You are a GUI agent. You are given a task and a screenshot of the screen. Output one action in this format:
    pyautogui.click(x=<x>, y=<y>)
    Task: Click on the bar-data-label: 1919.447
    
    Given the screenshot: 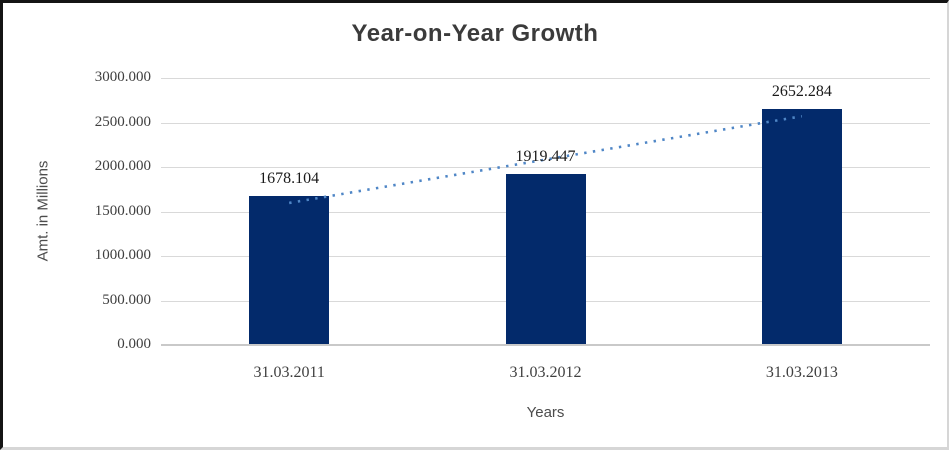 What is the action you would take?
    pyautogui.click(x=545, y=157)
    